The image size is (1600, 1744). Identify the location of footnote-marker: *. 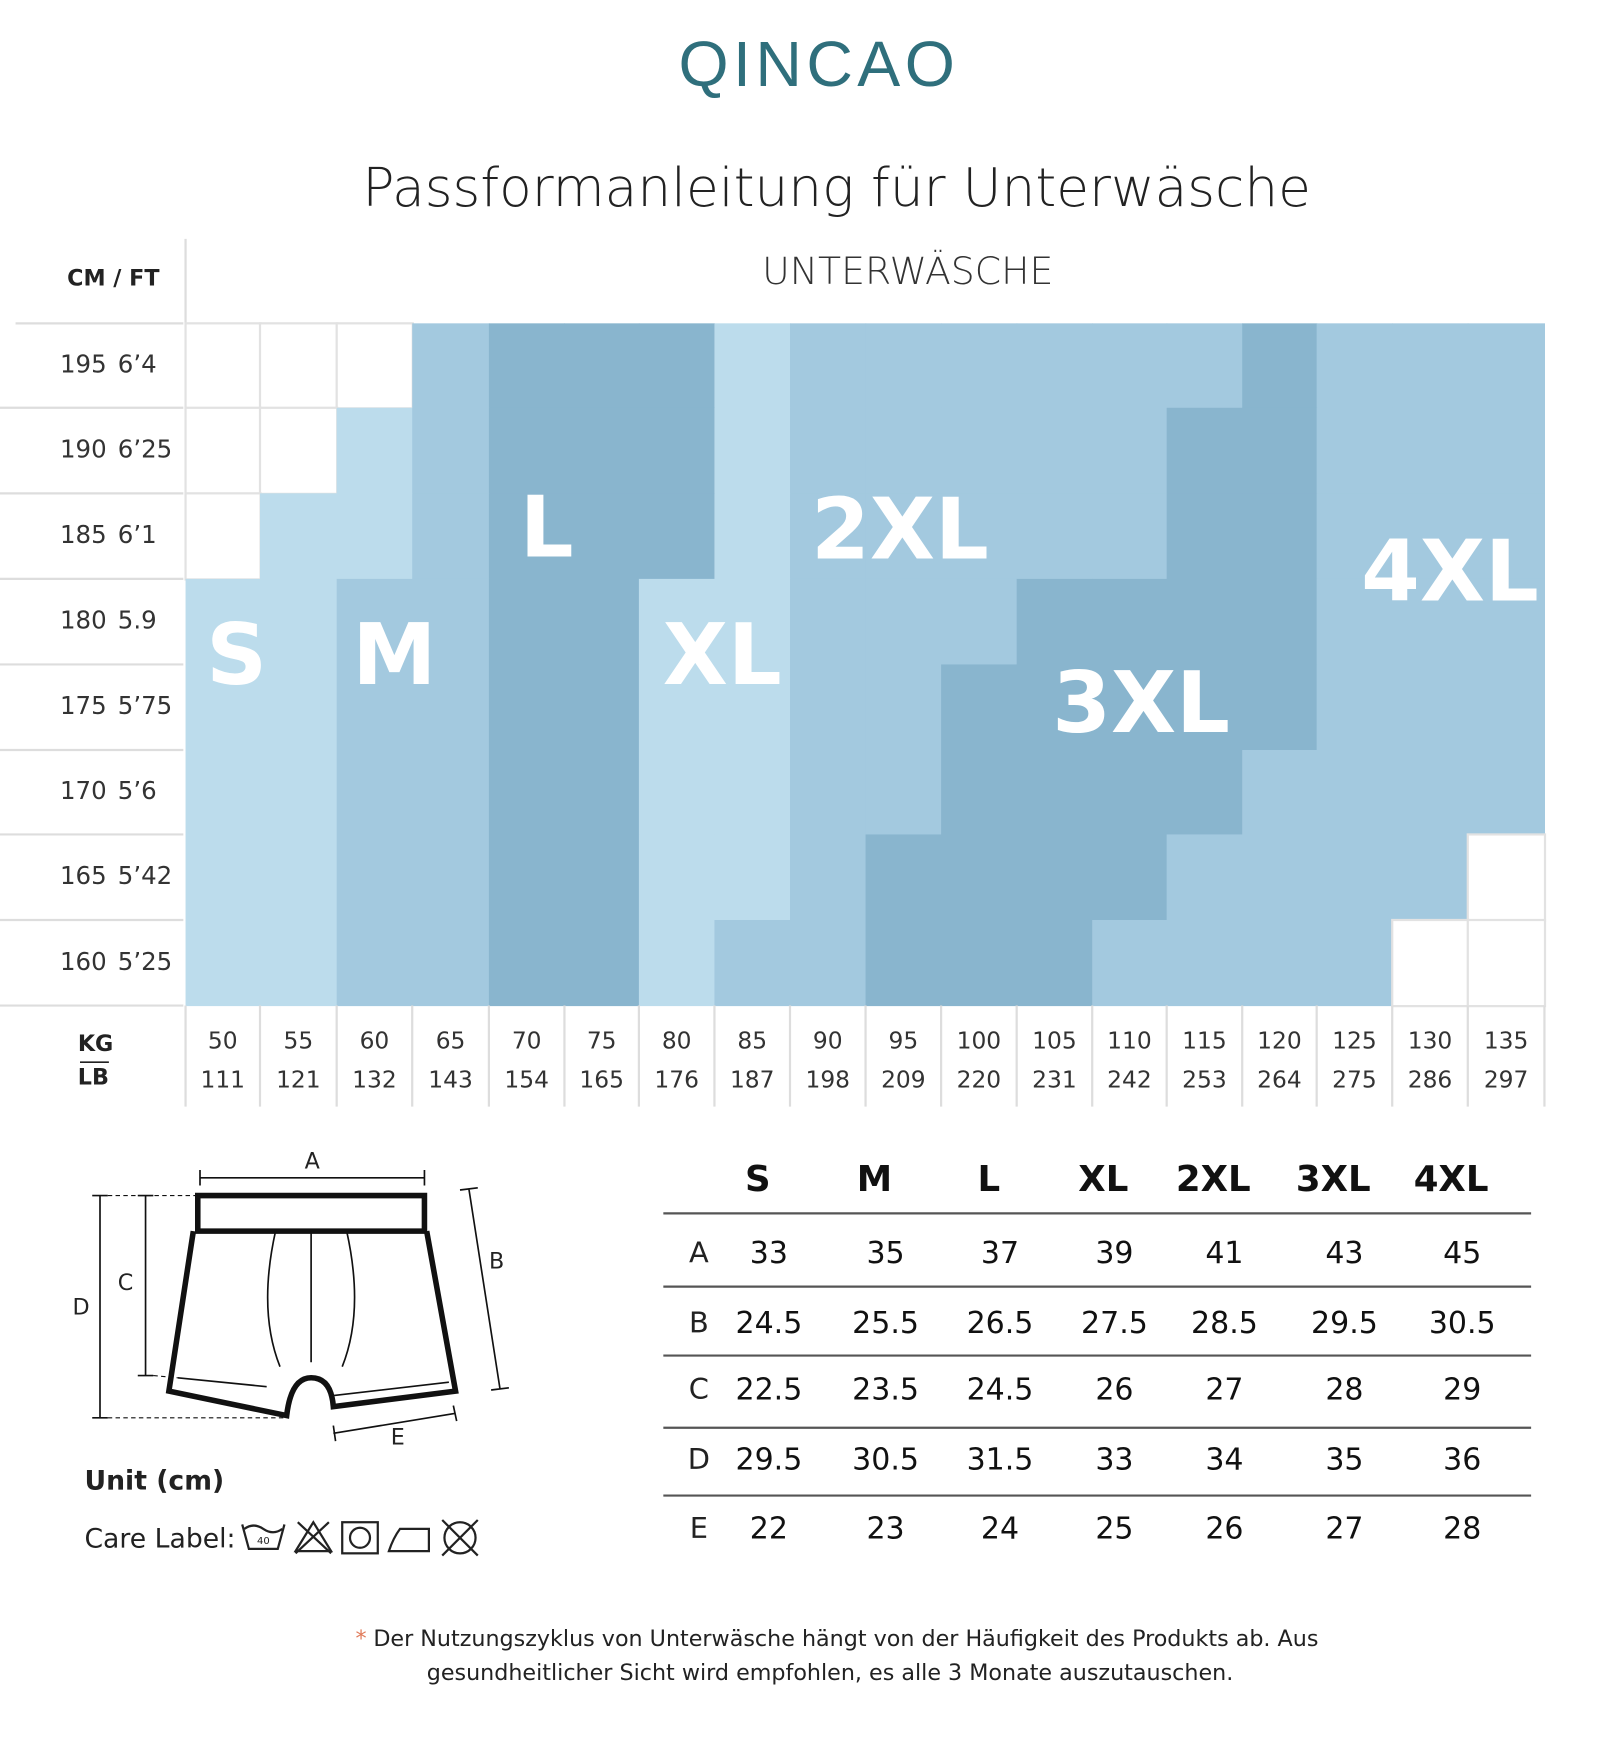
(361, 1638).